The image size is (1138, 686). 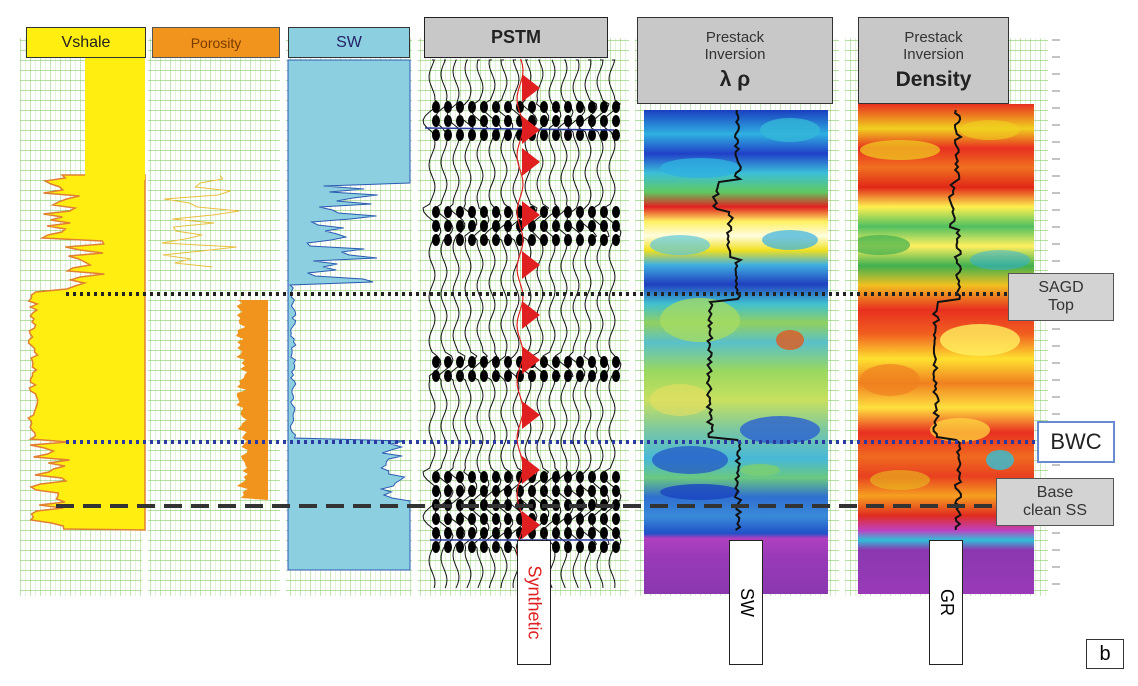 What do you see at coordinates (746, 602) in the screenshot?
I see `sw-curve-label: SW` at bounding box center [746, 602].